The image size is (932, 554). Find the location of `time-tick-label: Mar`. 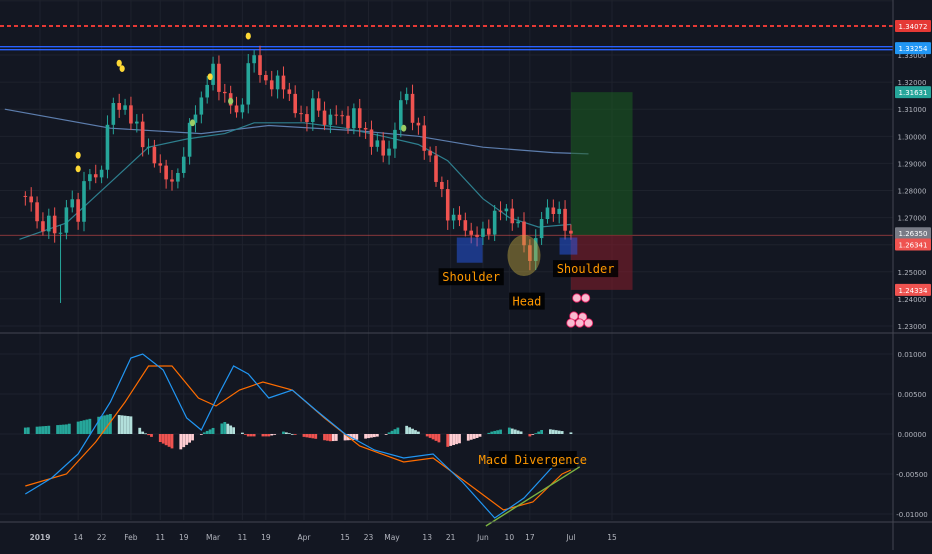

time-tick-label: Mar is located at coordinates (213, 537).